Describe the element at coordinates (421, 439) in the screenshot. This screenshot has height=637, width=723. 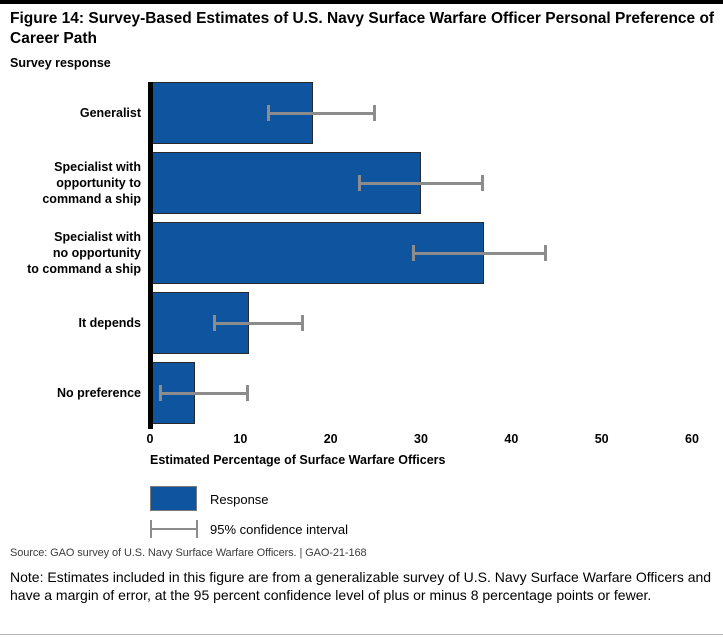
I see `x-tick-label: 30` at that location.